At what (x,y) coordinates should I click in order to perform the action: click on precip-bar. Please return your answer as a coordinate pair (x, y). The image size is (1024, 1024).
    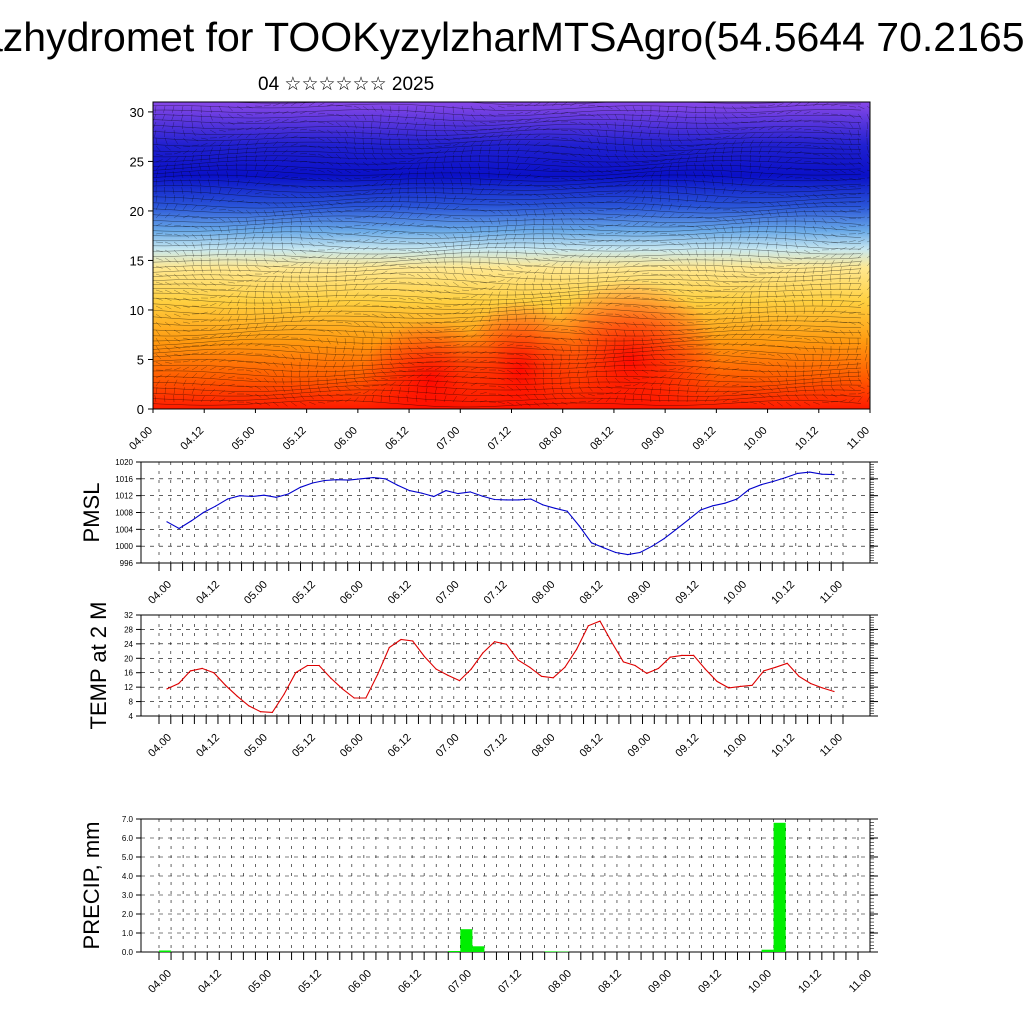
    Looking at the image, I should click on (165, 951).